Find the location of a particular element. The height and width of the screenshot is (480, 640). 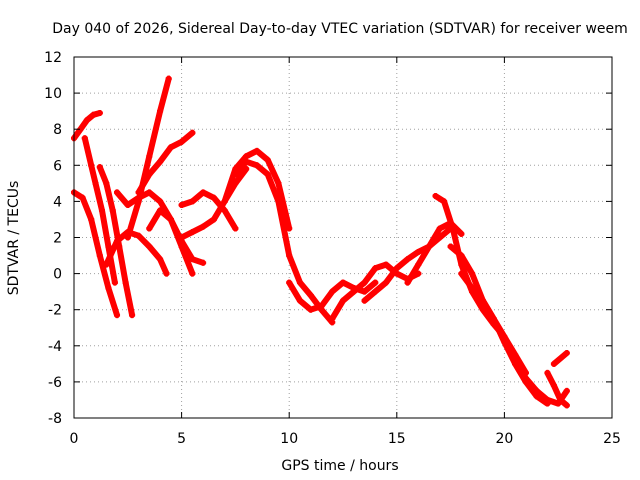

series-sat-d is located at coordinates (116, 241).